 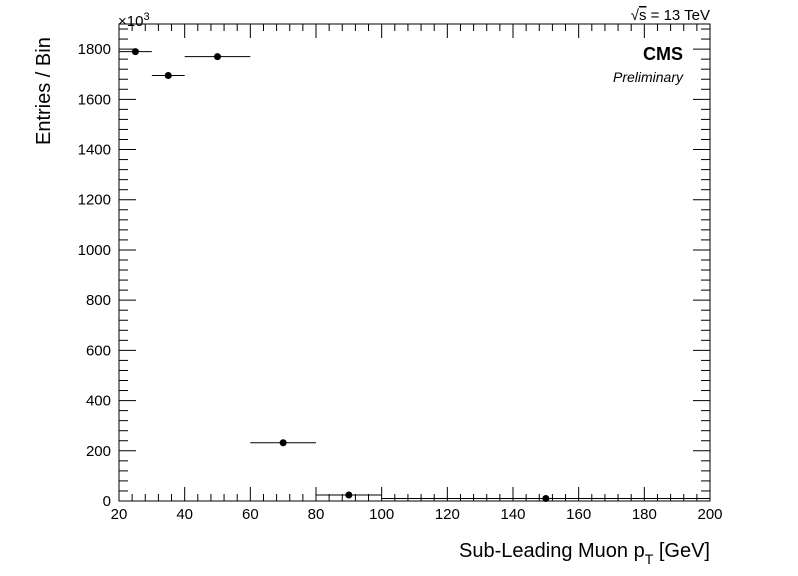 I want to click on y-tick-label: 1800, so click(x=94, y=49).